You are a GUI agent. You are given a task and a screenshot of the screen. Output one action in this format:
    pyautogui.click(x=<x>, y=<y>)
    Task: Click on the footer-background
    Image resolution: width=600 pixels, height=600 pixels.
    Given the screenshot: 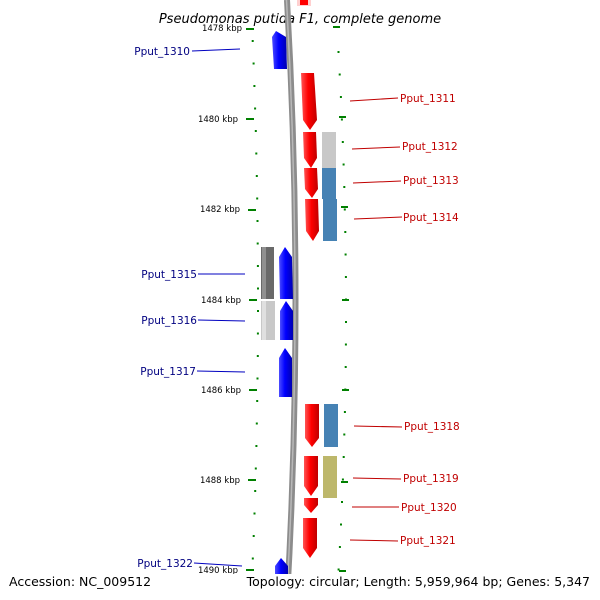 What is the action you would take?
    pyautogui.click(x=300, y=587)
    